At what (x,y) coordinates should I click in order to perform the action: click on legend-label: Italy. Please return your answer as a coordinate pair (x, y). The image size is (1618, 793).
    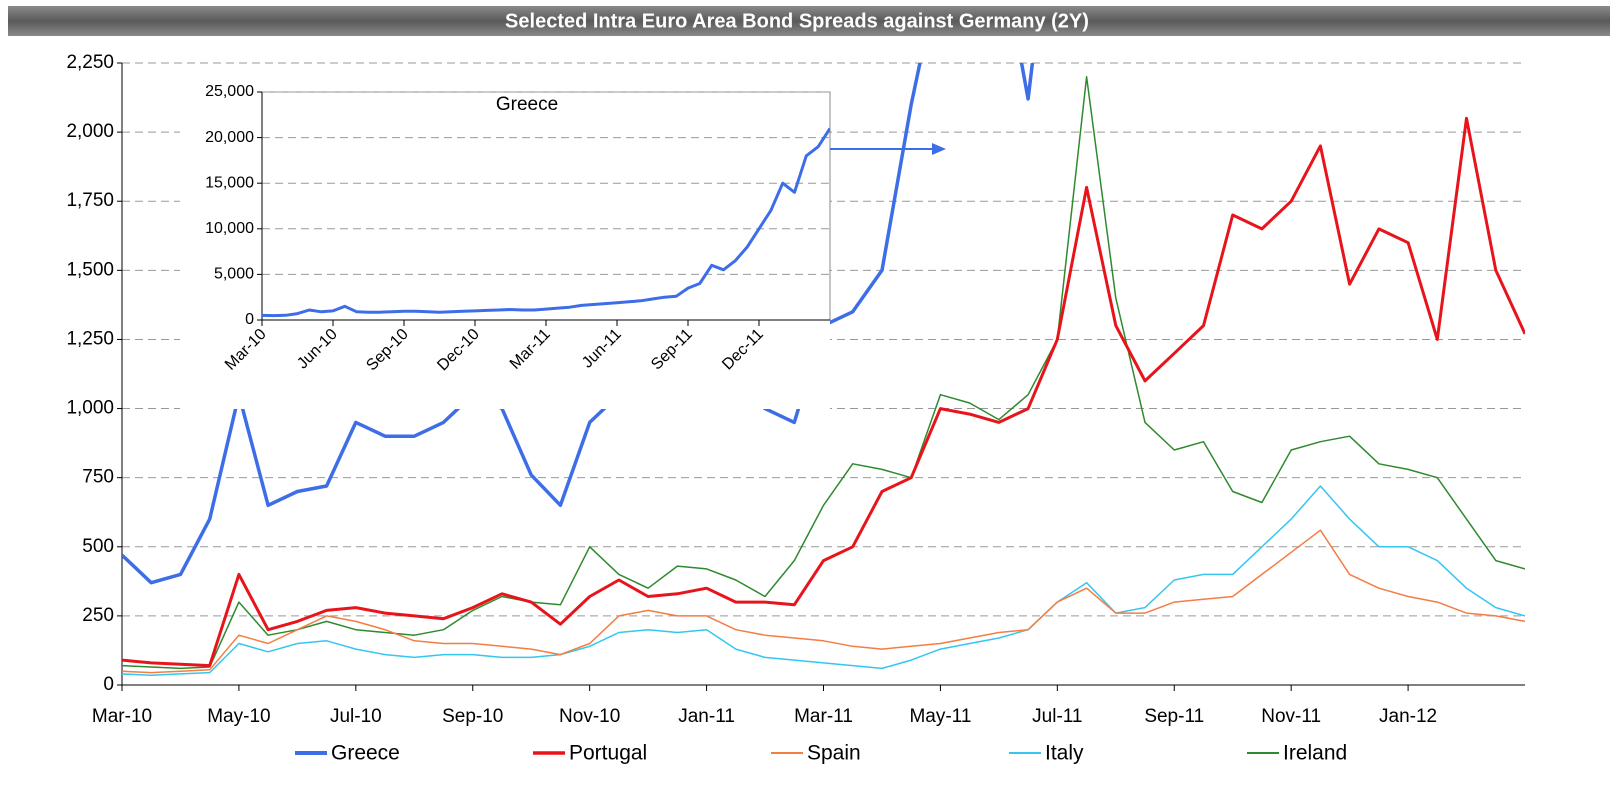
    Looking at the image, I should click on (1064, 753).